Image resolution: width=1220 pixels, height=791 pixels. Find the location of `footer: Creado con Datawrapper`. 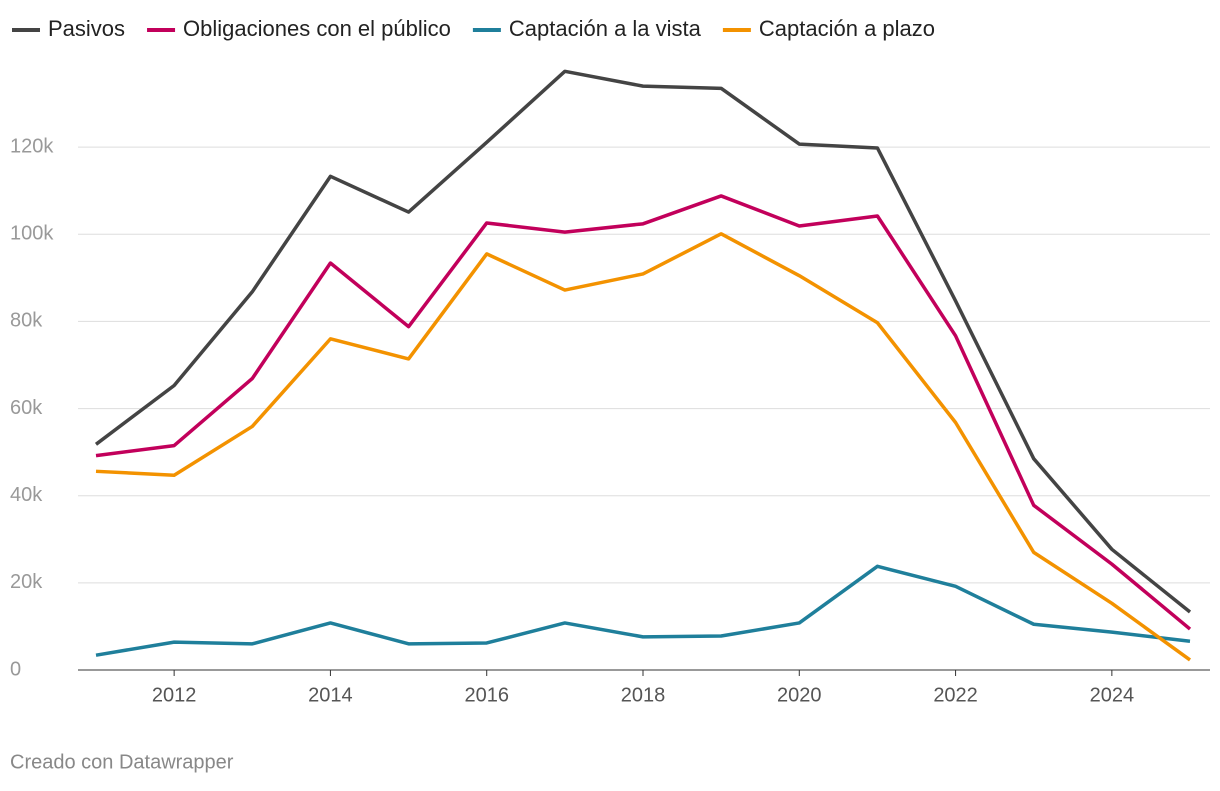

footer: Creado con Datawrapper is located at coordinates (122, 762).